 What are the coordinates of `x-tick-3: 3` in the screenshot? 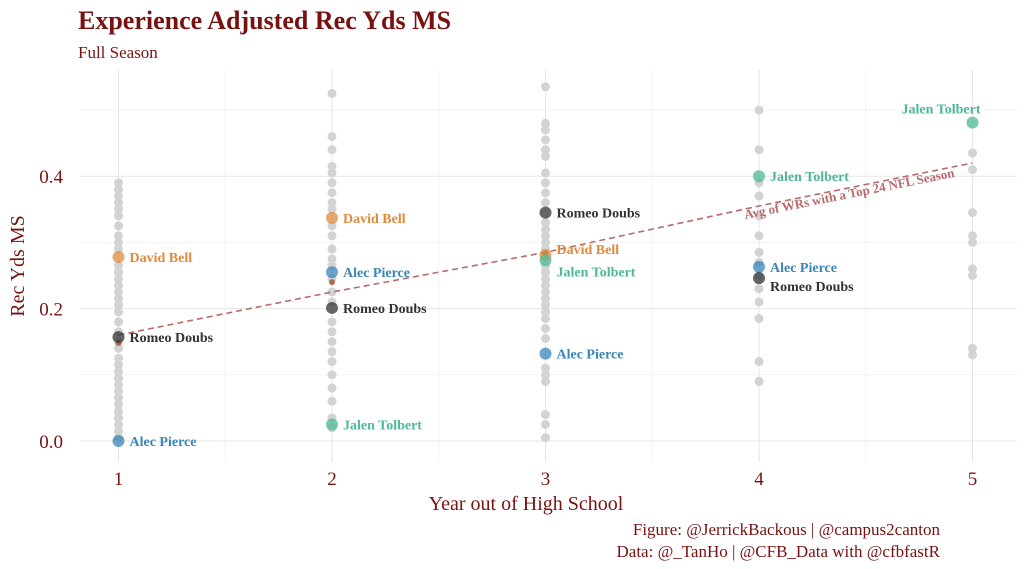 It's located at (546, 479).